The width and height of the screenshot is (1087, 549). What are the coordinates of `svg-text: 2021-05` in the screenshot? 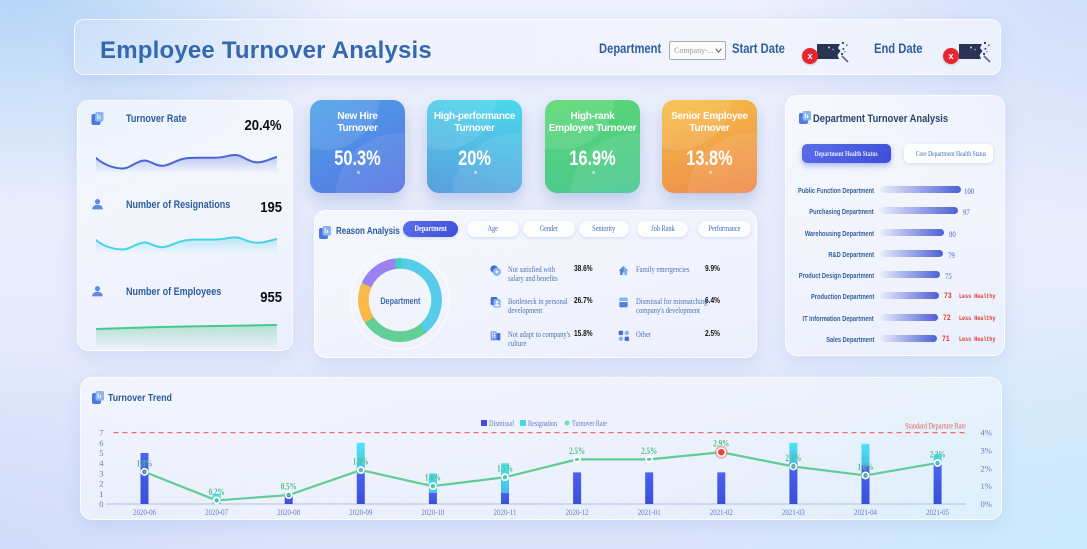 It's located at (937, 512).